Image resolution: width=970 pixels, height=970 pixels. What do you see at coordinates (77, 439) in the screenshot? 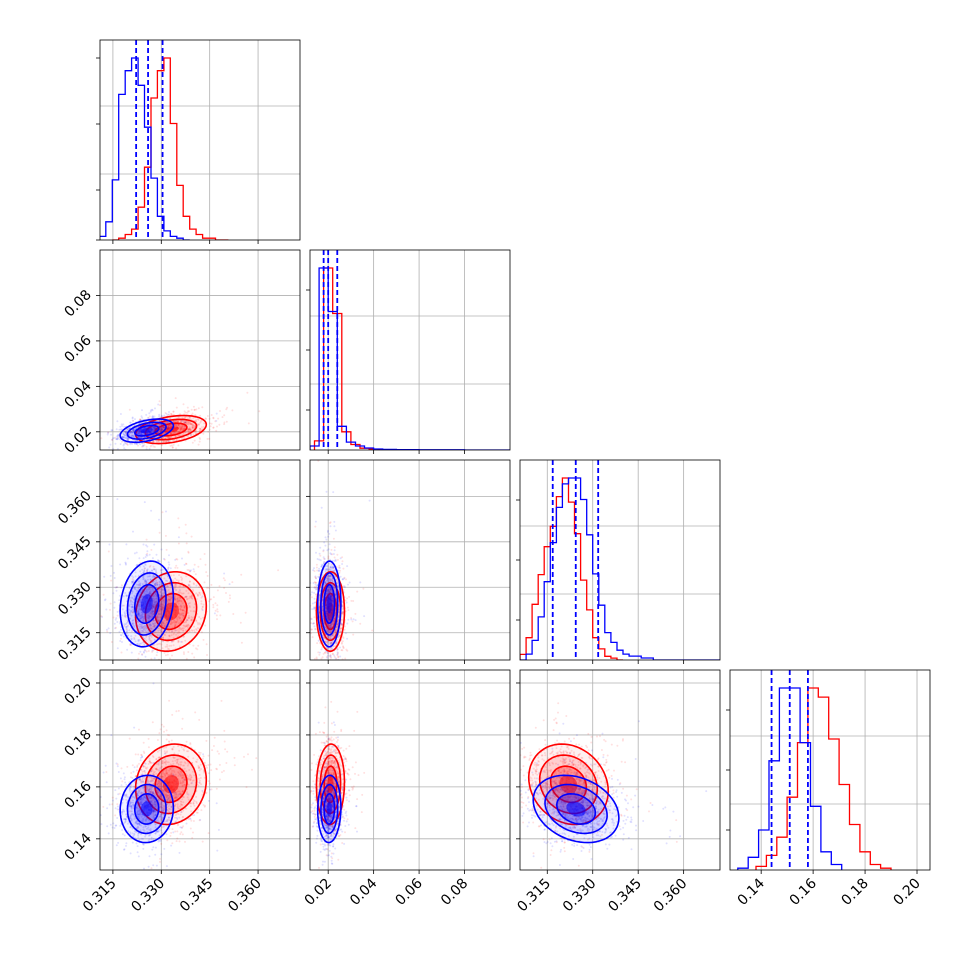
I see `y-tick-label: 0.02` at bounding box center [77, 439].